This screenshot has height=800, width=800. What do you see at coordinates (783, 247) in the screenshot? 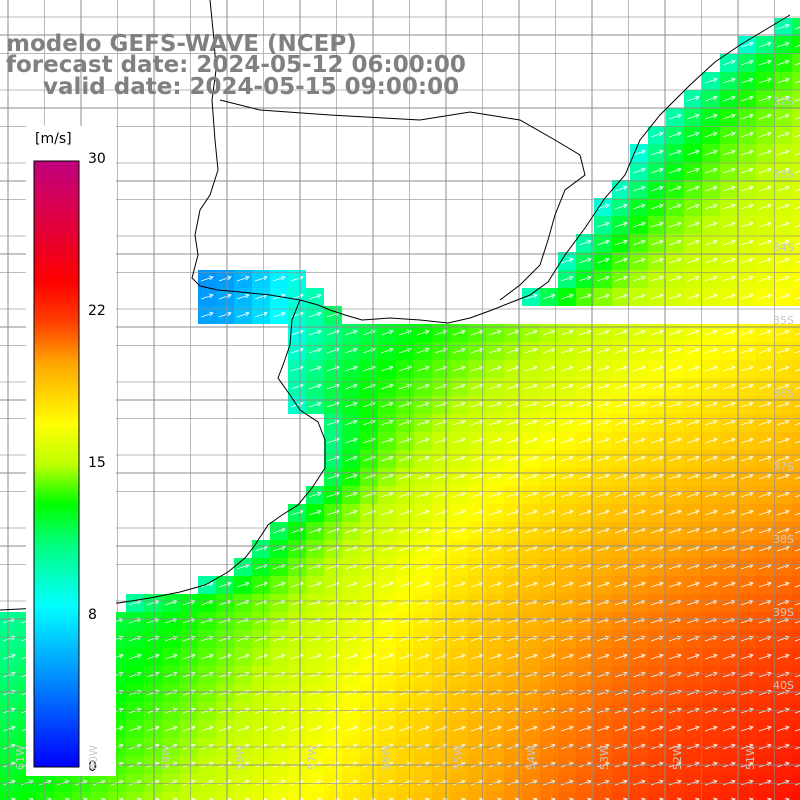
I see `latitude-label: 34S` at bounding box center [783, 247].